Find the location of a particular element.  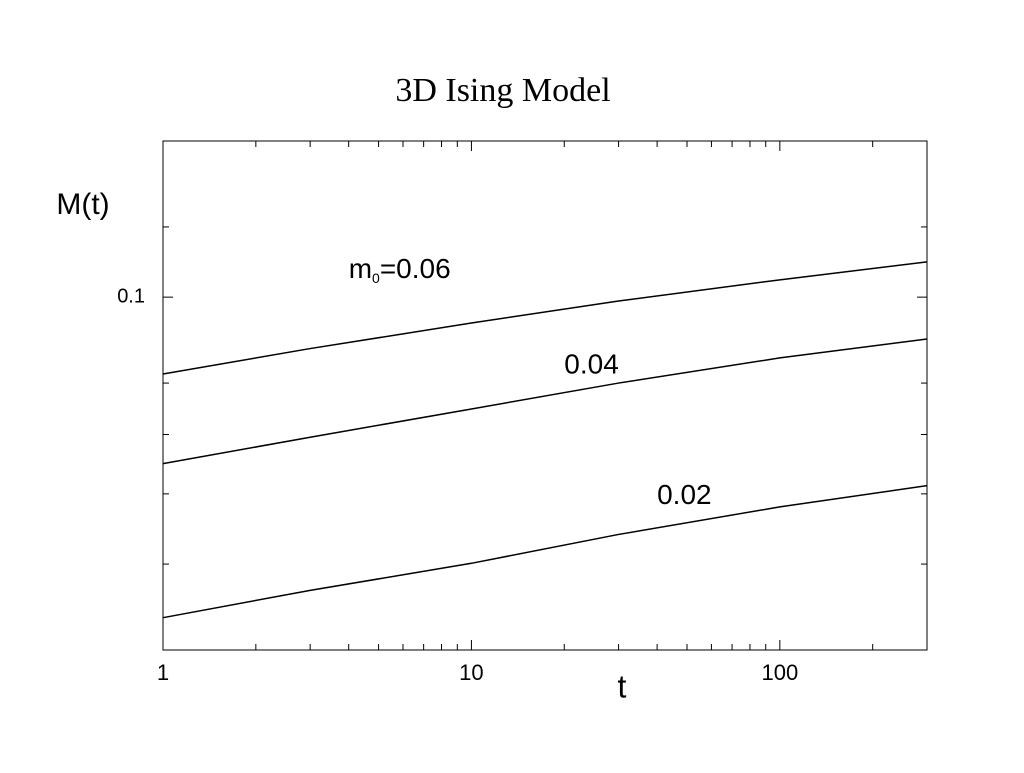

y-tick-label: 0.1 is located at coordinates (131, 296).